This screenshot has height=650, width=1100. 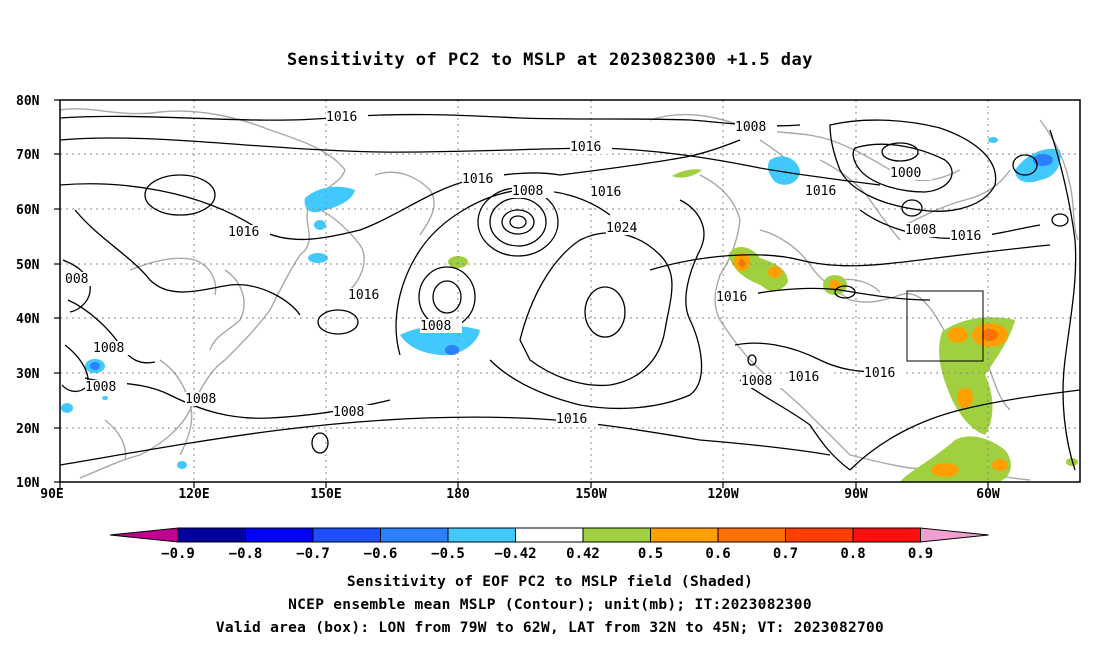 What do you see at coordinates (76, 279) in the screenshot?
I see `contour-label: 008` at bounding box center [76, 279].